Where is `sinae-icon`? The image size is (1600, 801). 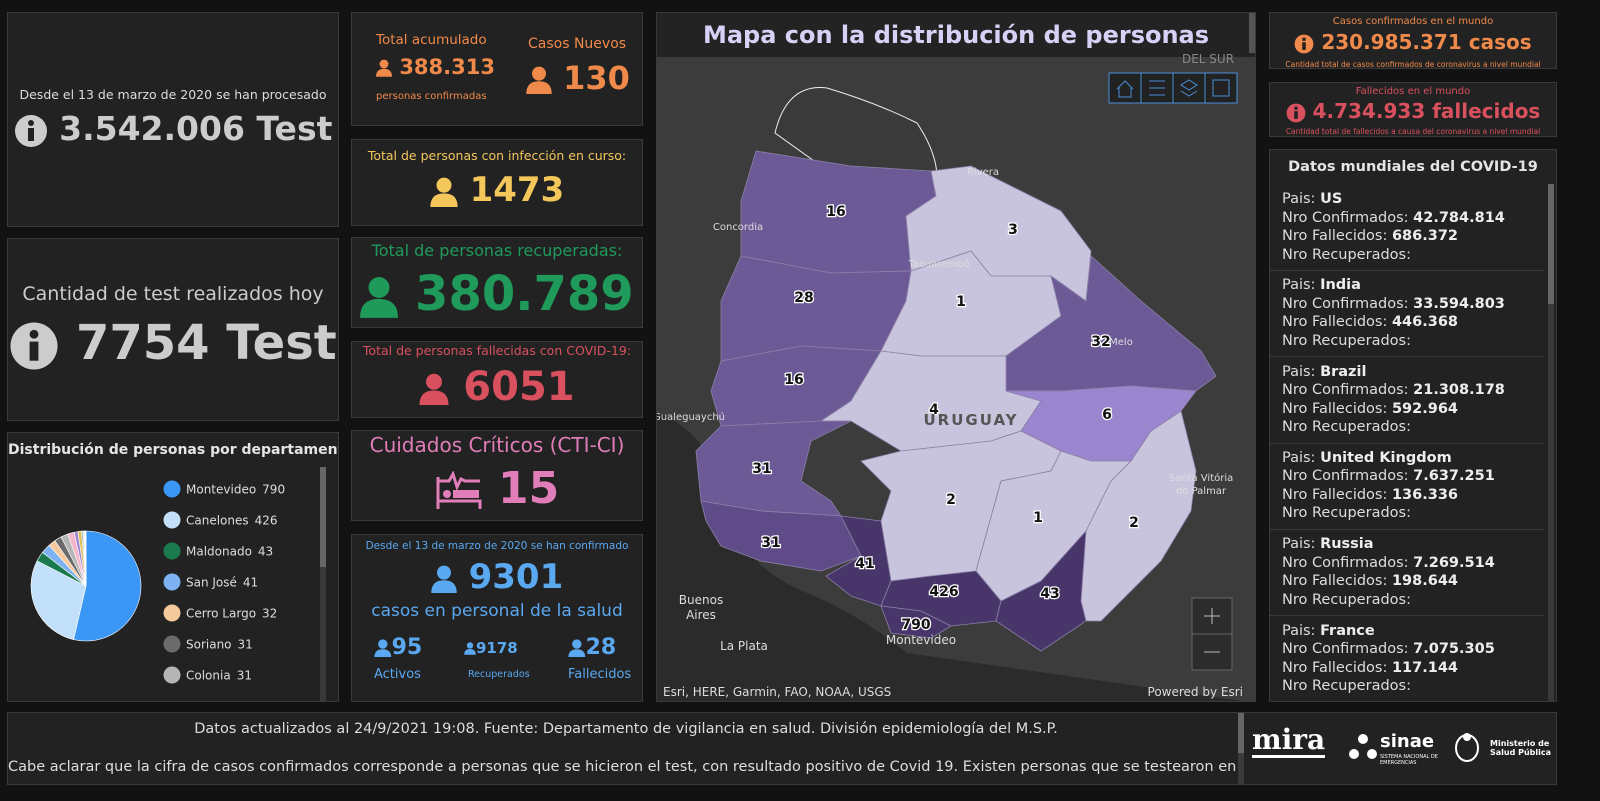 sinae-icon is located at coordinates (1363, 746).